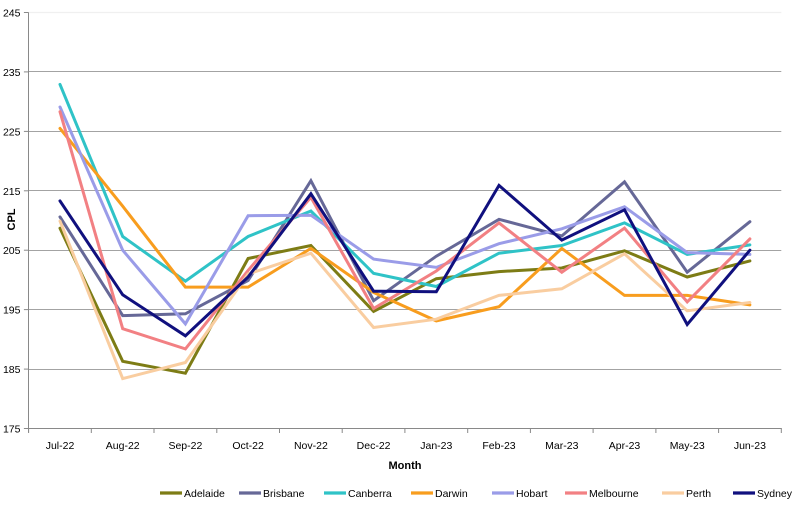 The height and width of the screenshot is (511, 797). What do you see at coordinates (311, 446) in the screenshot?
I see `svg-text: Nov-22` at bounding box center [311, 446].